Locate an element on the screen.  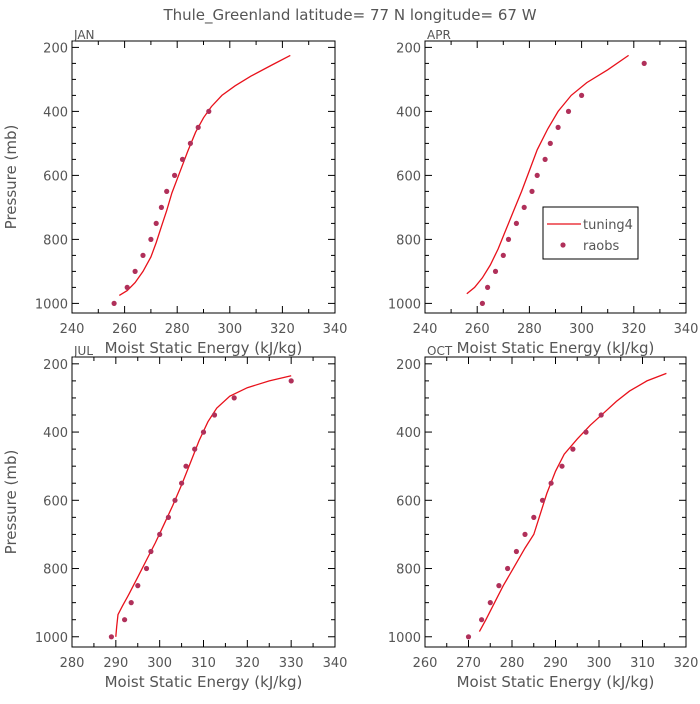
x-axis-title-apr: Moist Static Energy (kJ/kg) is located at coordinates (556, 348).